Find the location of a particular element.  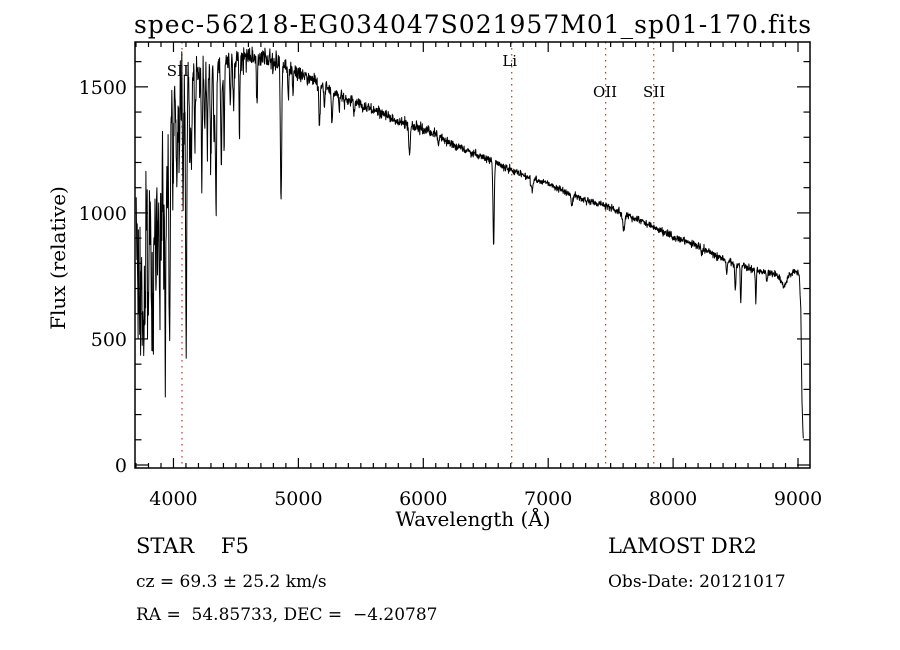

marked-line-label-oii: OII is located at coordinates (605, 92).